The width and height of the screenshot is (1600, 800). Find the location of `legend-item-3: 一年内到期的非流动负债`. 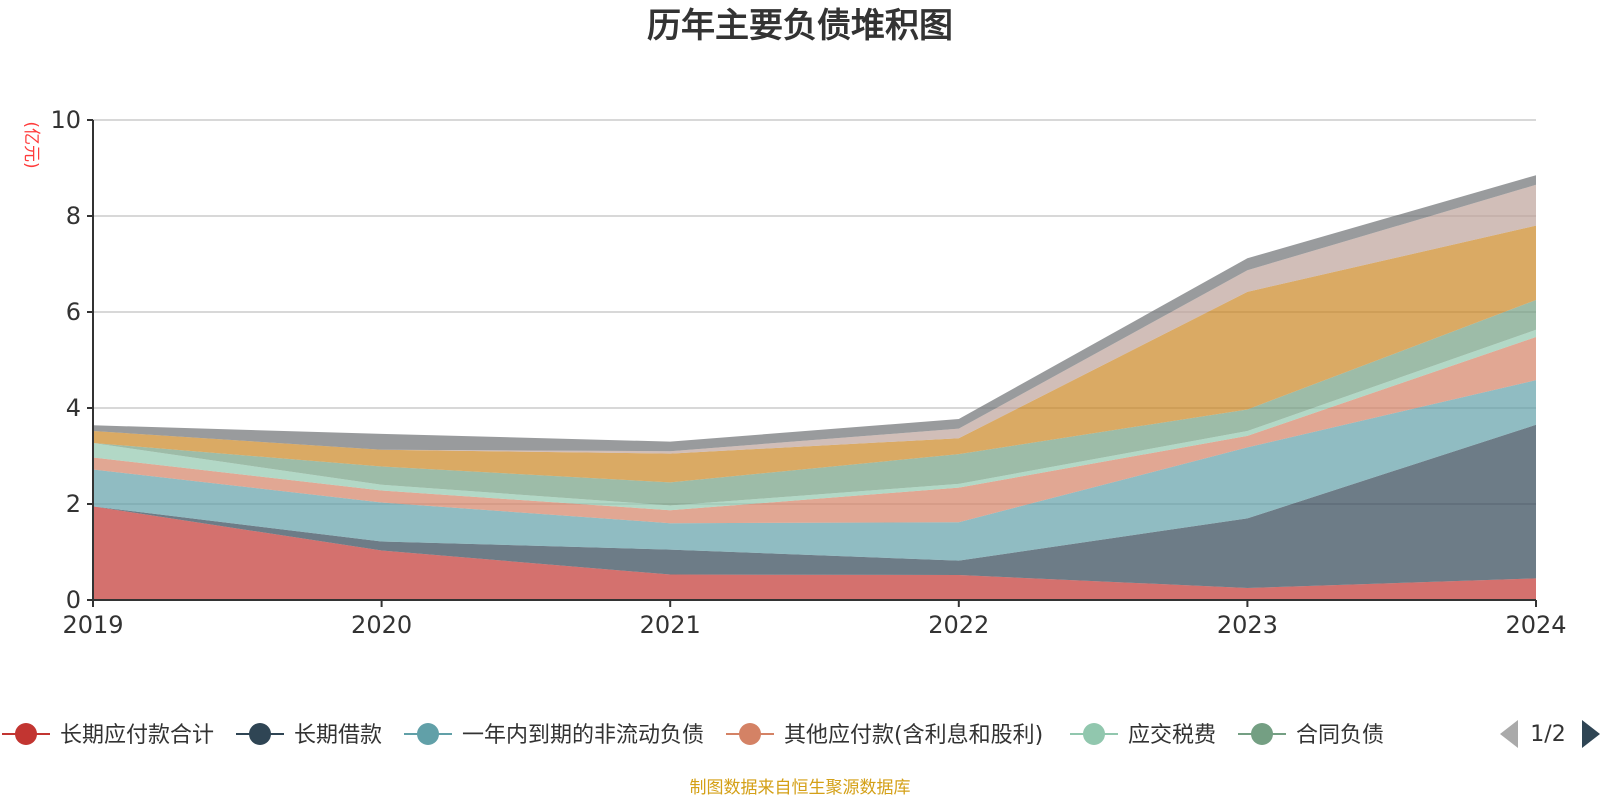

legend-item-3: 一年内到期的非流动负债 is located at coordinates (554, 735).